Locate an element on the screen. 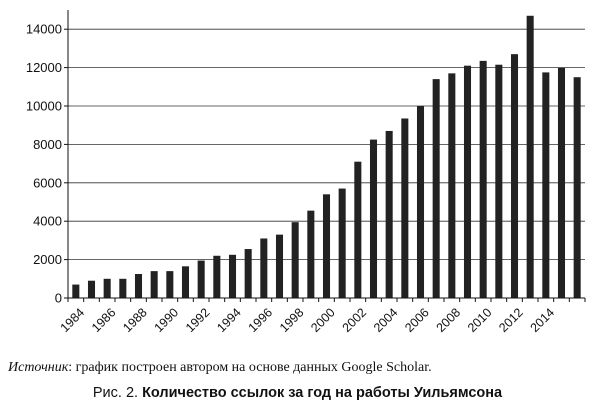 The image size is (595, 409). y-tick-14000: 14000 is located at coordinates (44, 29).